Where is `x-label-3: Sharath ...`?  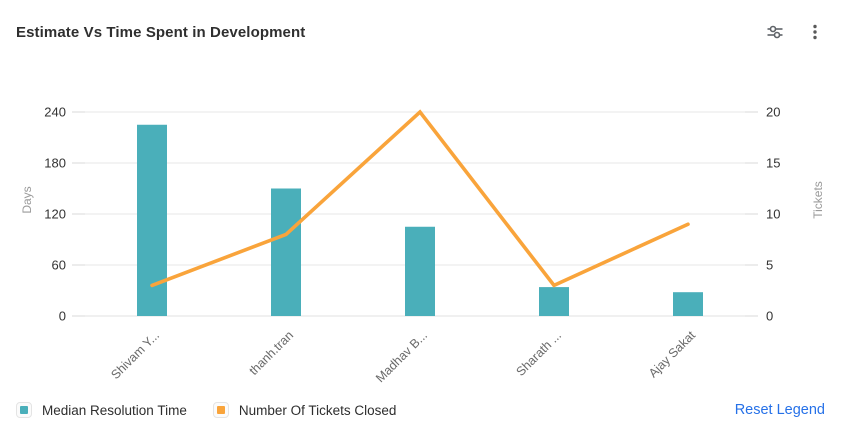
x-label-3: Sharath ... is located at coordinates (538, 353).